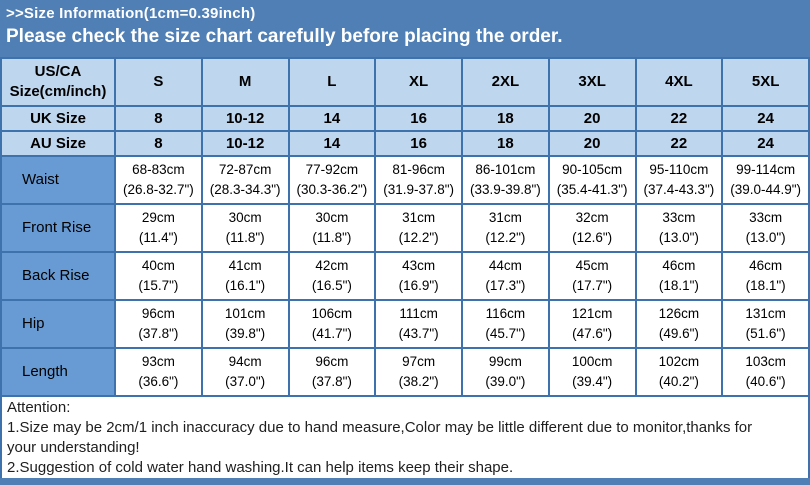  What do you see at coordinates (418, 323) in the screenshot?
I see `measurement-cell: 111cm (43.7")` at bounding box center [418, 323].